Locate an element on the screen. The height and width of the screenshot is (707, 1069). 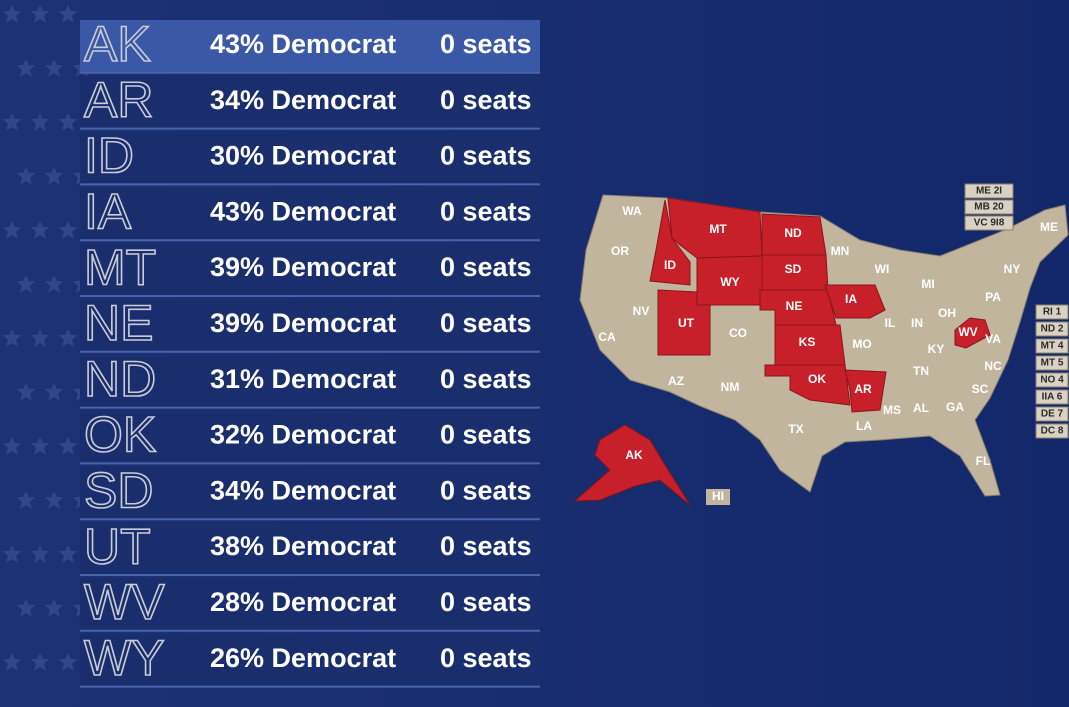
state-abbr: UT is located at coordinates (117, 546).